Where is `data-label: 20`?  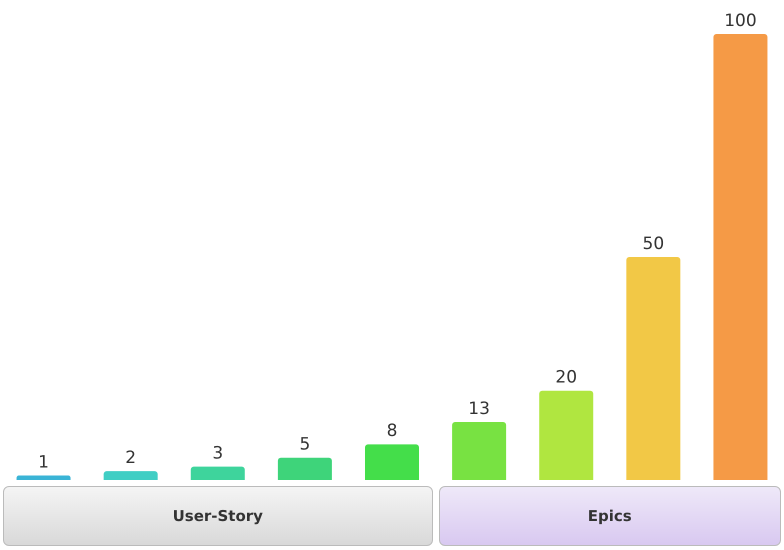 data-label: 20 is located at coordinates (566, 378).